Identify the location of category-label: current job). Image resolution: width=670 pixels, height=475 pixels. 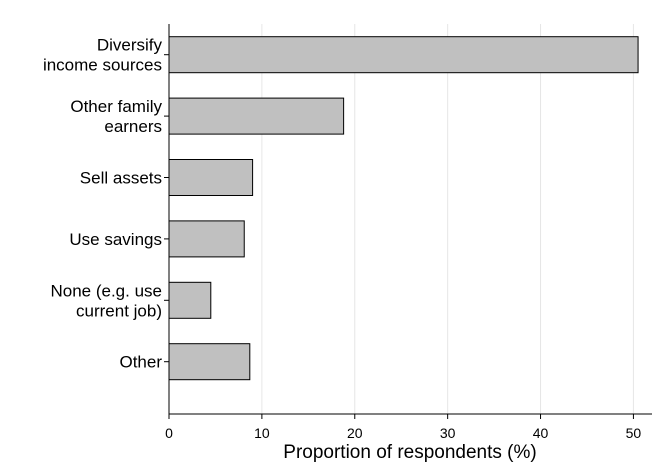
(119, 310).